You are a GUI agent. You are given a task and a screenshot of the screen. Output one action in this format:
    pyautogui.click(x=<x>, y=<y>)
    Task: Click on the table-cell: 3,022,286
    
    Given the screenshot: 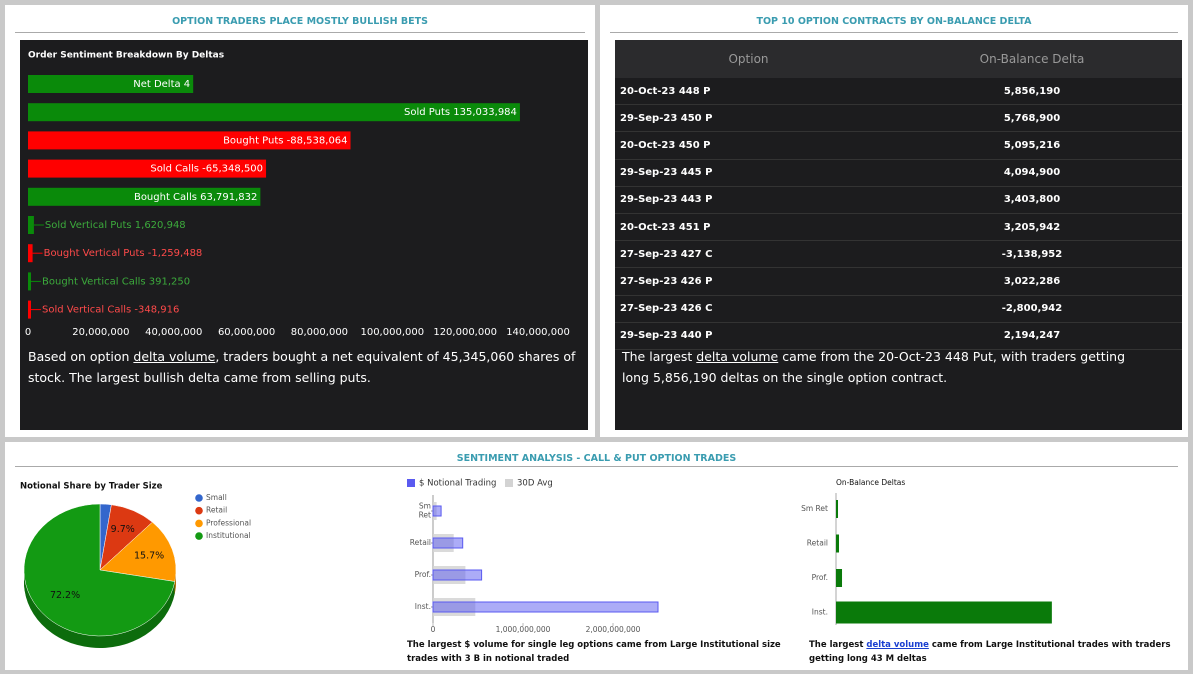 What is the action you would take?
    pyautogui.click(x=1032, y=281)
    